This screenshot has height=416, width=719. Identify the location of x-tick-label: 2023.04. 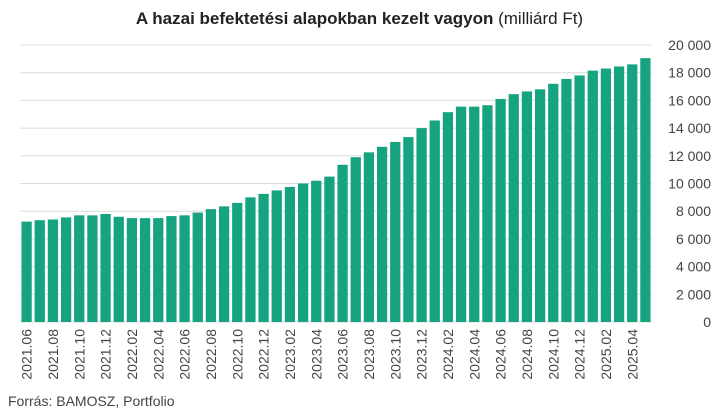
(316, 354).